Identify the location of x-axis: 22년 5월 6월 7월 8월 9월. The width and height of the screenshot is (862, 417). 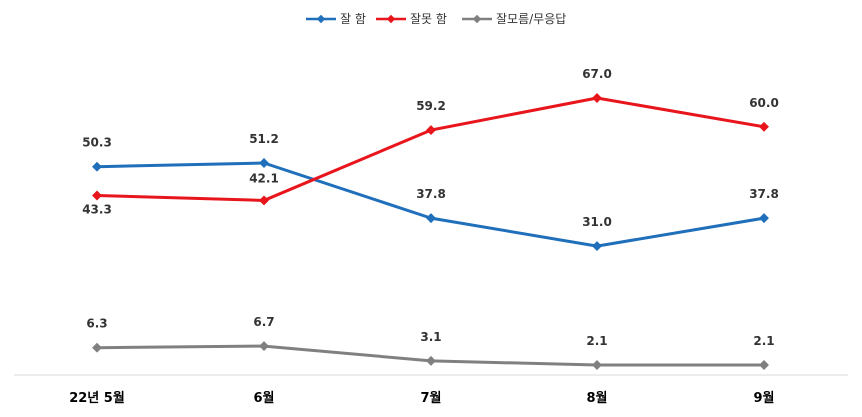
(431, 390).